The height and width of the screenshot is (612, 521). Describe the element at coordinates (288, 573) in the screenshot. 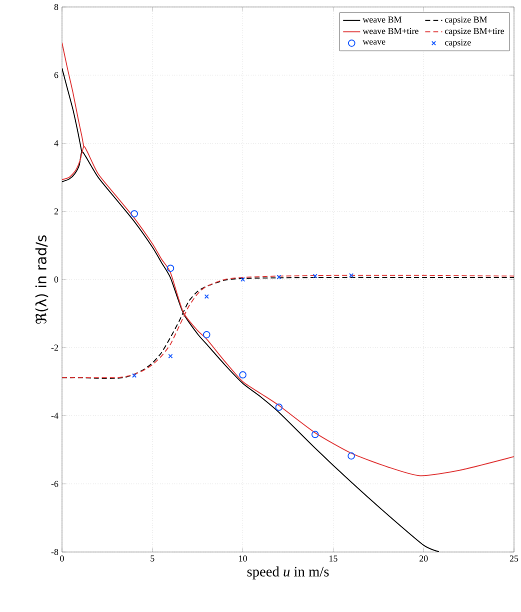

I see `x-axis-title: speed u in m/s` at that location.